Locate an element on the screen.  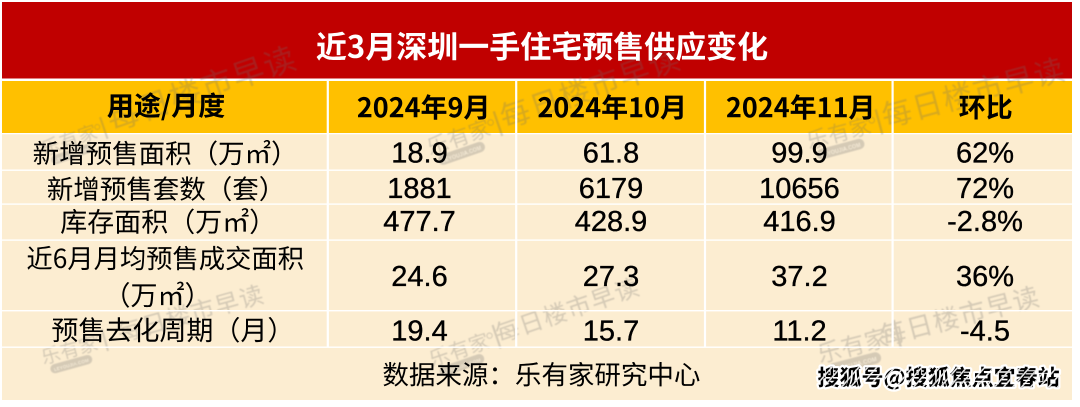
svg-text: 27.3 is located at coordinates (611, 277).